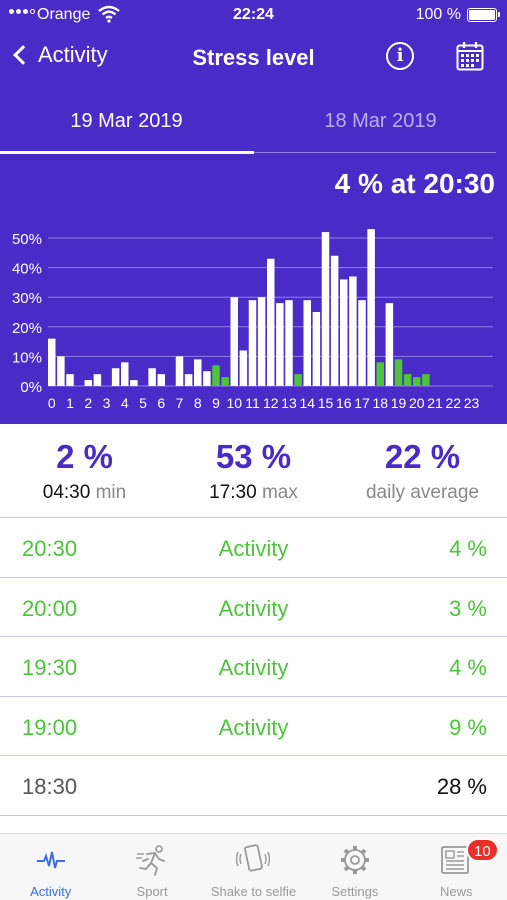 Image resolution: width=507 pixels, height=900 pixels. I want to click on tab-settings: Settings, so click(354, 867).